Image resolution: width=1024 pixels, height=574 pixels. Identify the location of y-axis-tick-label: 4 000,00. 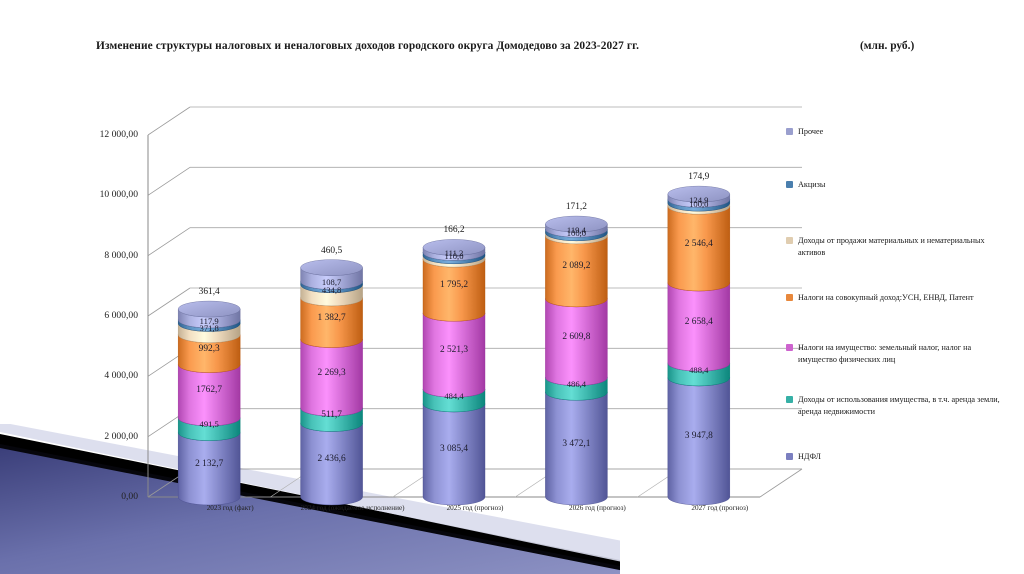
(121, 376).